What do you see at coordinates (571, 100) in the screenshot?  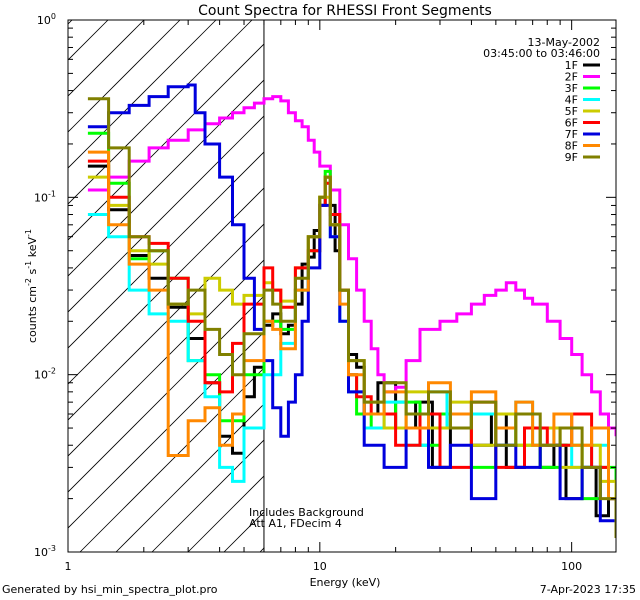 I see `legend-label-4F: 4F` at bounding box center [571, 100].